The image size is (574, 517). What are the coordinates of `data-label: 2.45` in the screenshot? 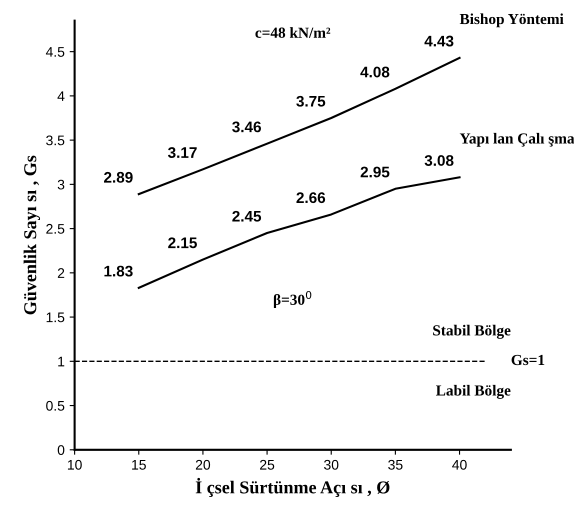 It's located at (247, 216).